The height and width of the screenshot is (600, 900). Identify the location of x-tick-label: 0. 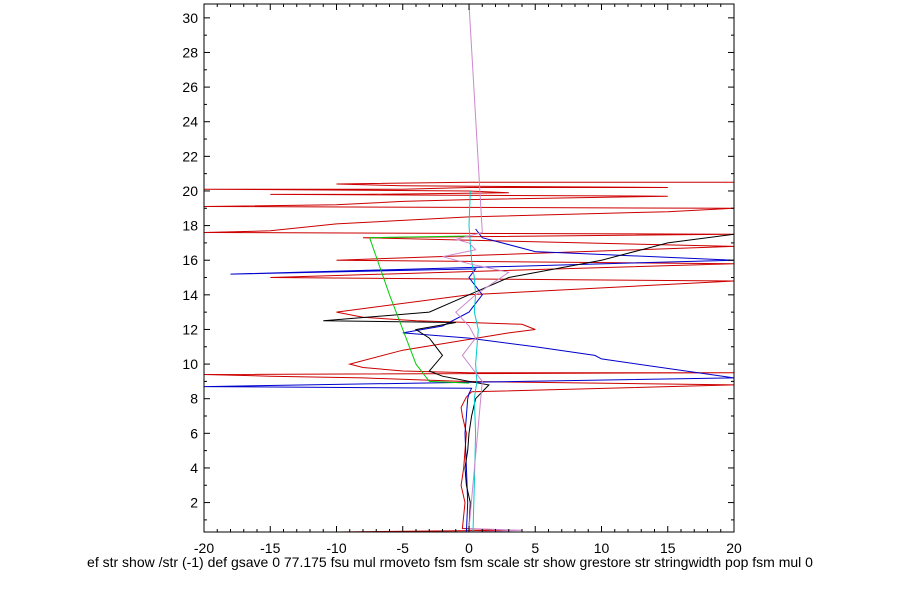
(469, 548).